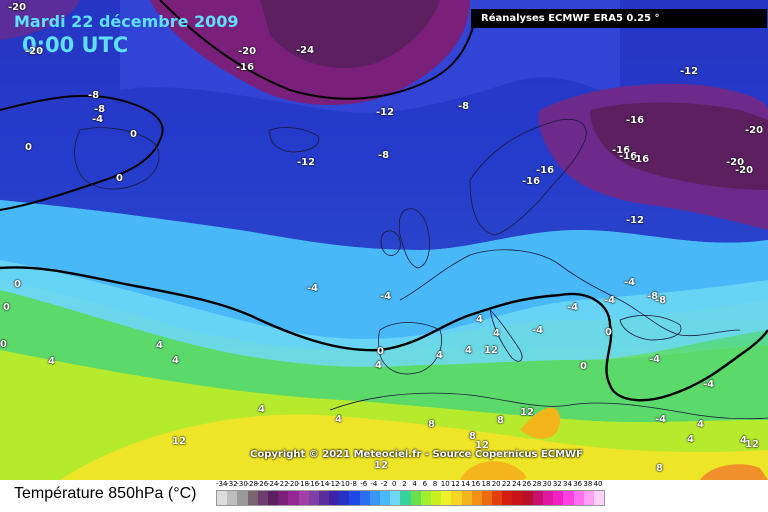  Describe the element at coordinates (466, 484) in the screenshot. I see `legend-tick-label: 14` at that location.